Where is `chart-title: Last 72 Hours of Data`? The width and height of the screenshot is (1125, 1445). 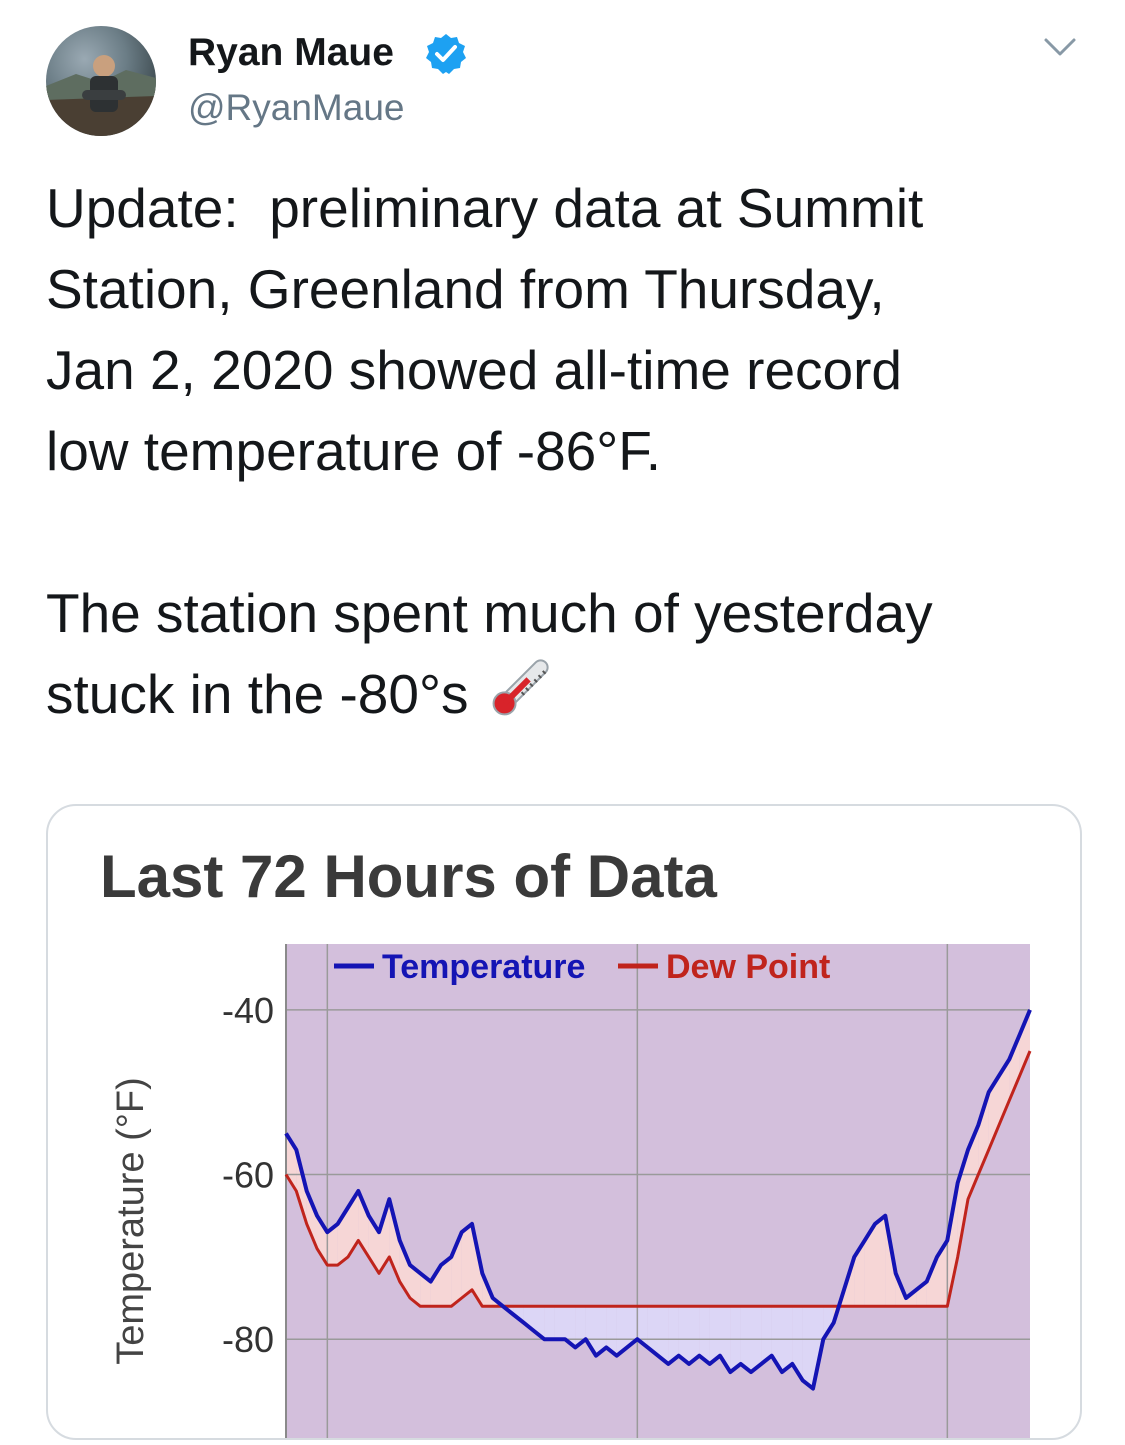
chart-title: Last 72 Hours of Data is located at coordinates (408, 876).